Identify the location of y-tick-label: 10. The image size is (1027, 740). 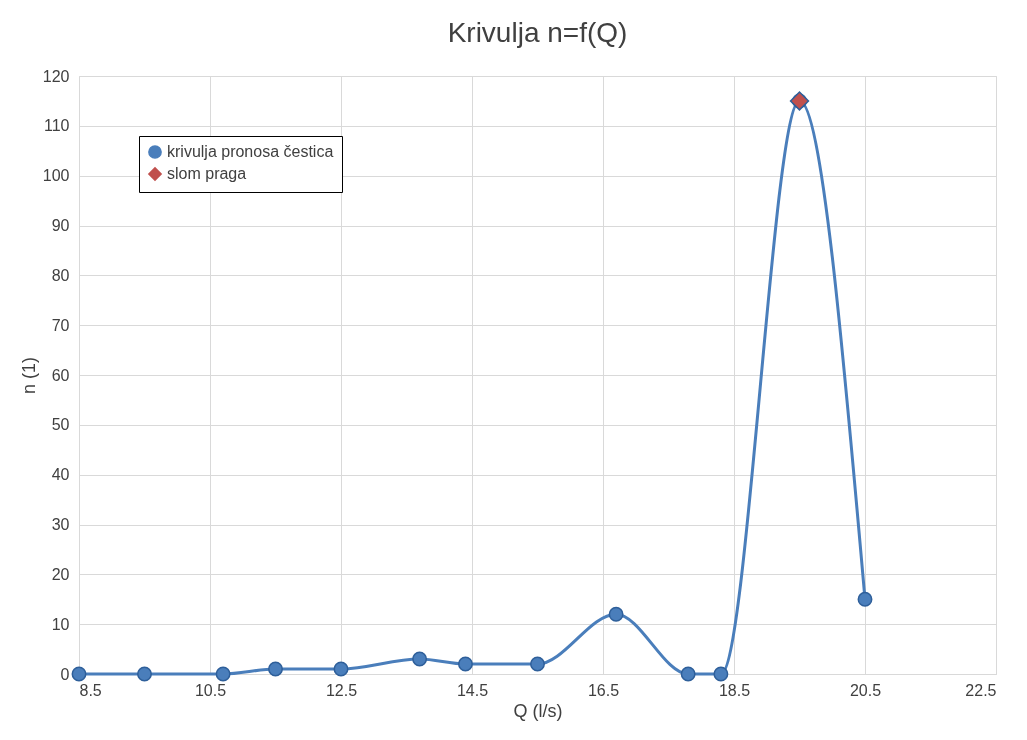
(60, 624).